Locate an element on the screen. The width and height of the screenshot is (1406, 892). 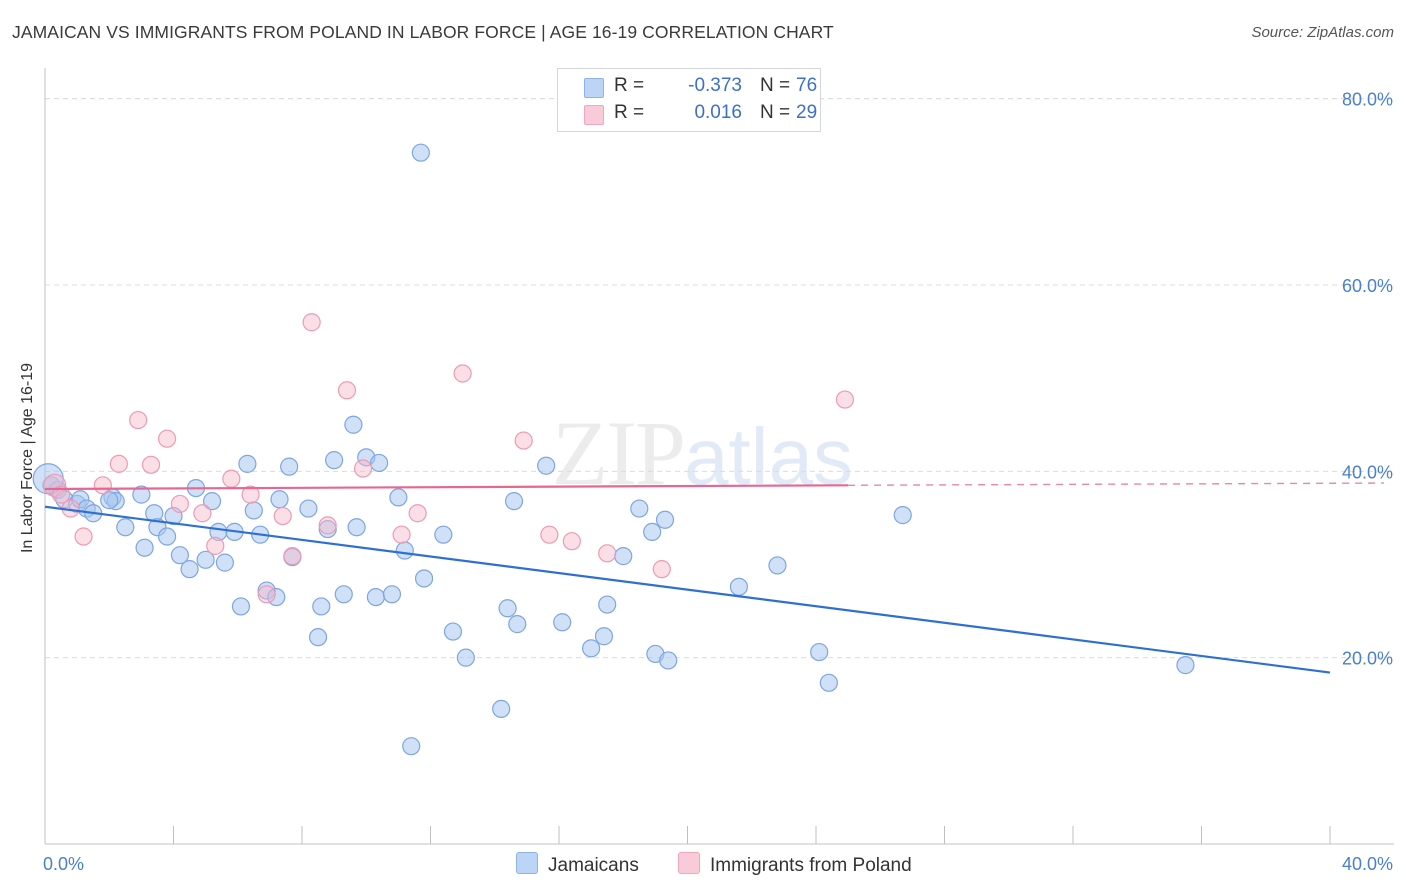
jamaicans-swatch is located at coordinates (594, 88).